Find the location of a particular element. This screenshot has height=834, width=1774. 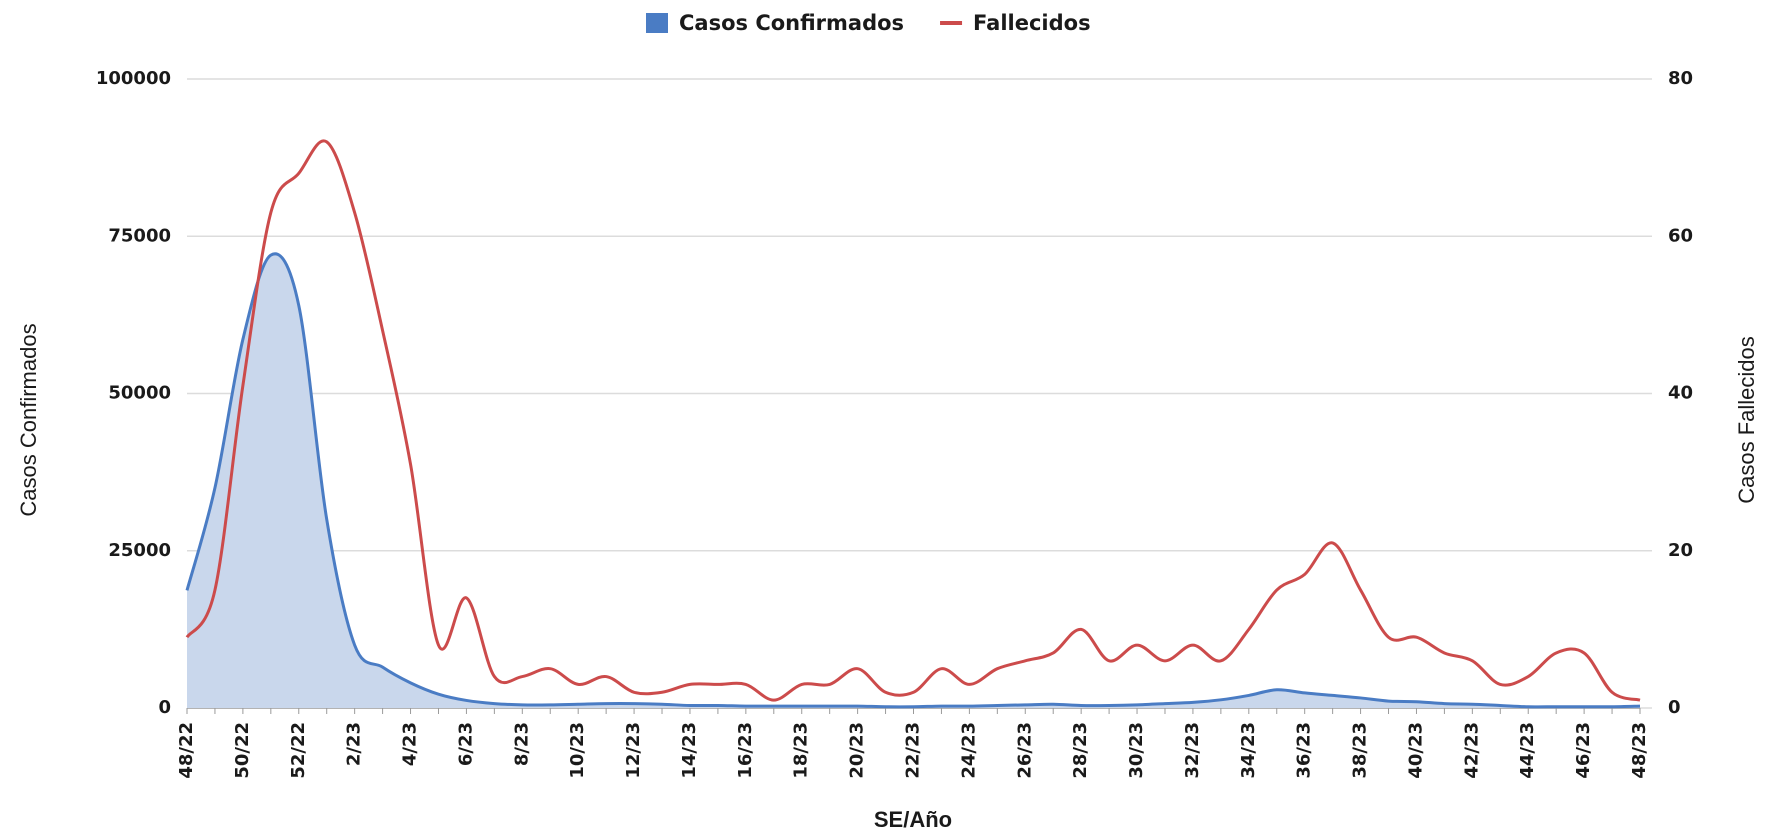

y2-tick-label: 80 is located at coordinates (1680, 78).